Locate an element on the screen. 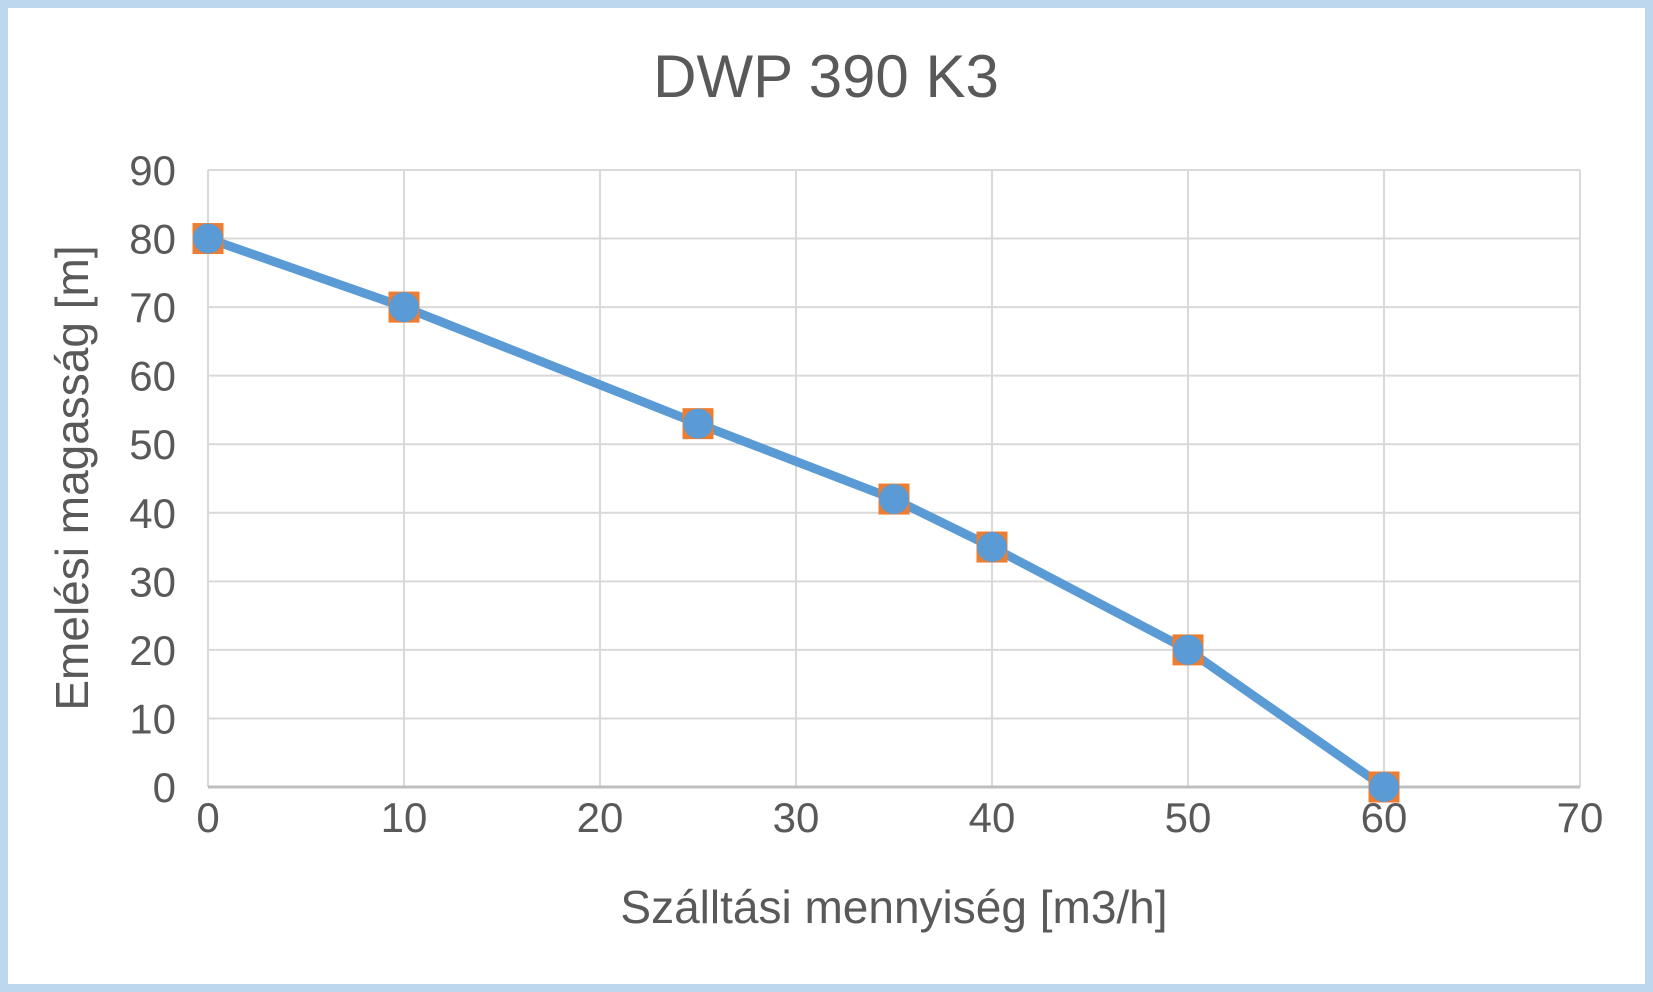  y-tick-label: 20 is located at coordinates (152, 650).